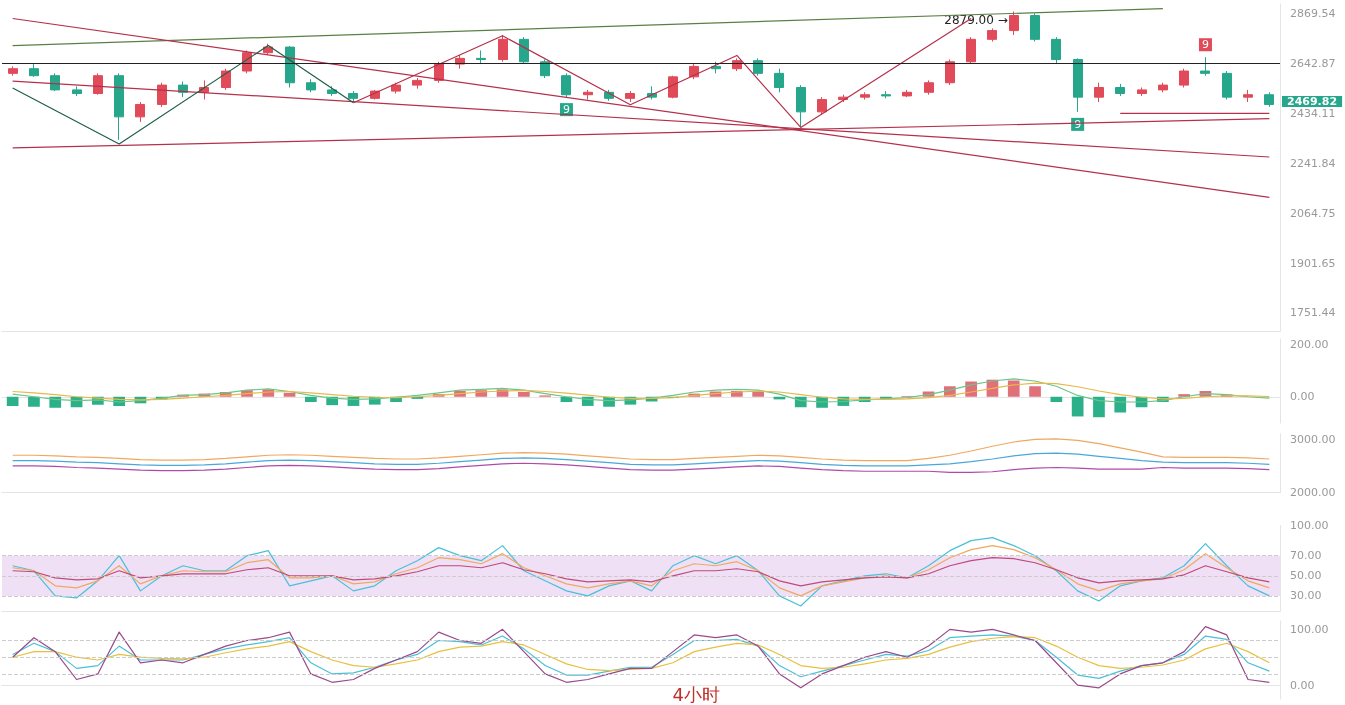 The image size is (1345, 705). I want to click on annotation: 2879.00 →, so click(976, 19).